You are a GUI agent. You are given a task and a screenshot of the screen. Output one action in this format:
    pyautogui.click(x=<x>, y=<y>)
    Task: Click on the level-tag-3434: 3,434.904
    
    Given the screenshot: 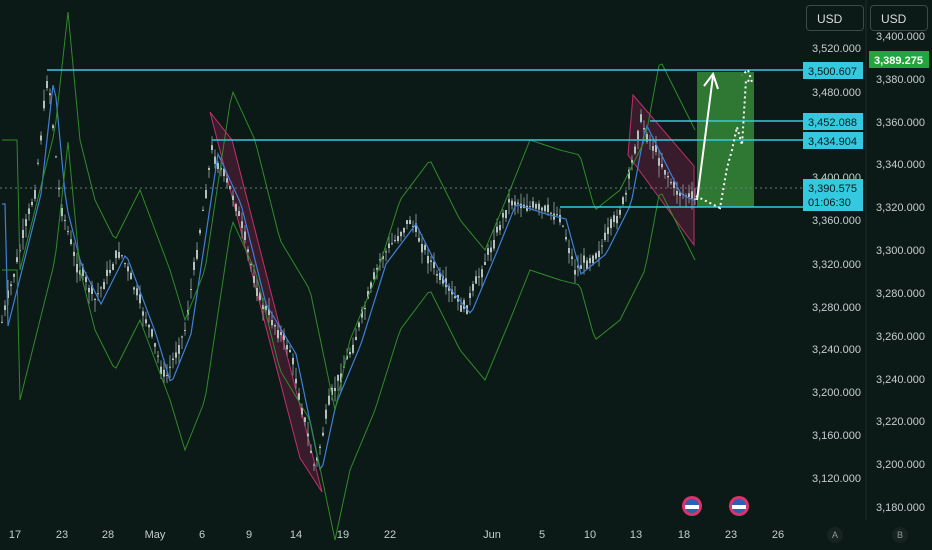 What is the action you would take?
    pyautogui.click(x=832, y=142)
    